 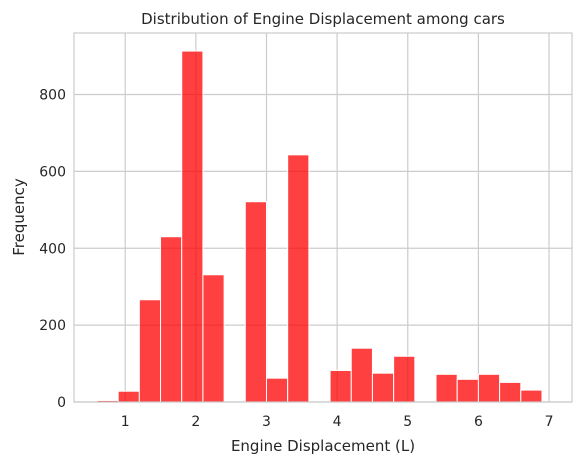 I want to click on x-ticks: 1 2 3 4 5 6 7, so click(x=337, y=422).